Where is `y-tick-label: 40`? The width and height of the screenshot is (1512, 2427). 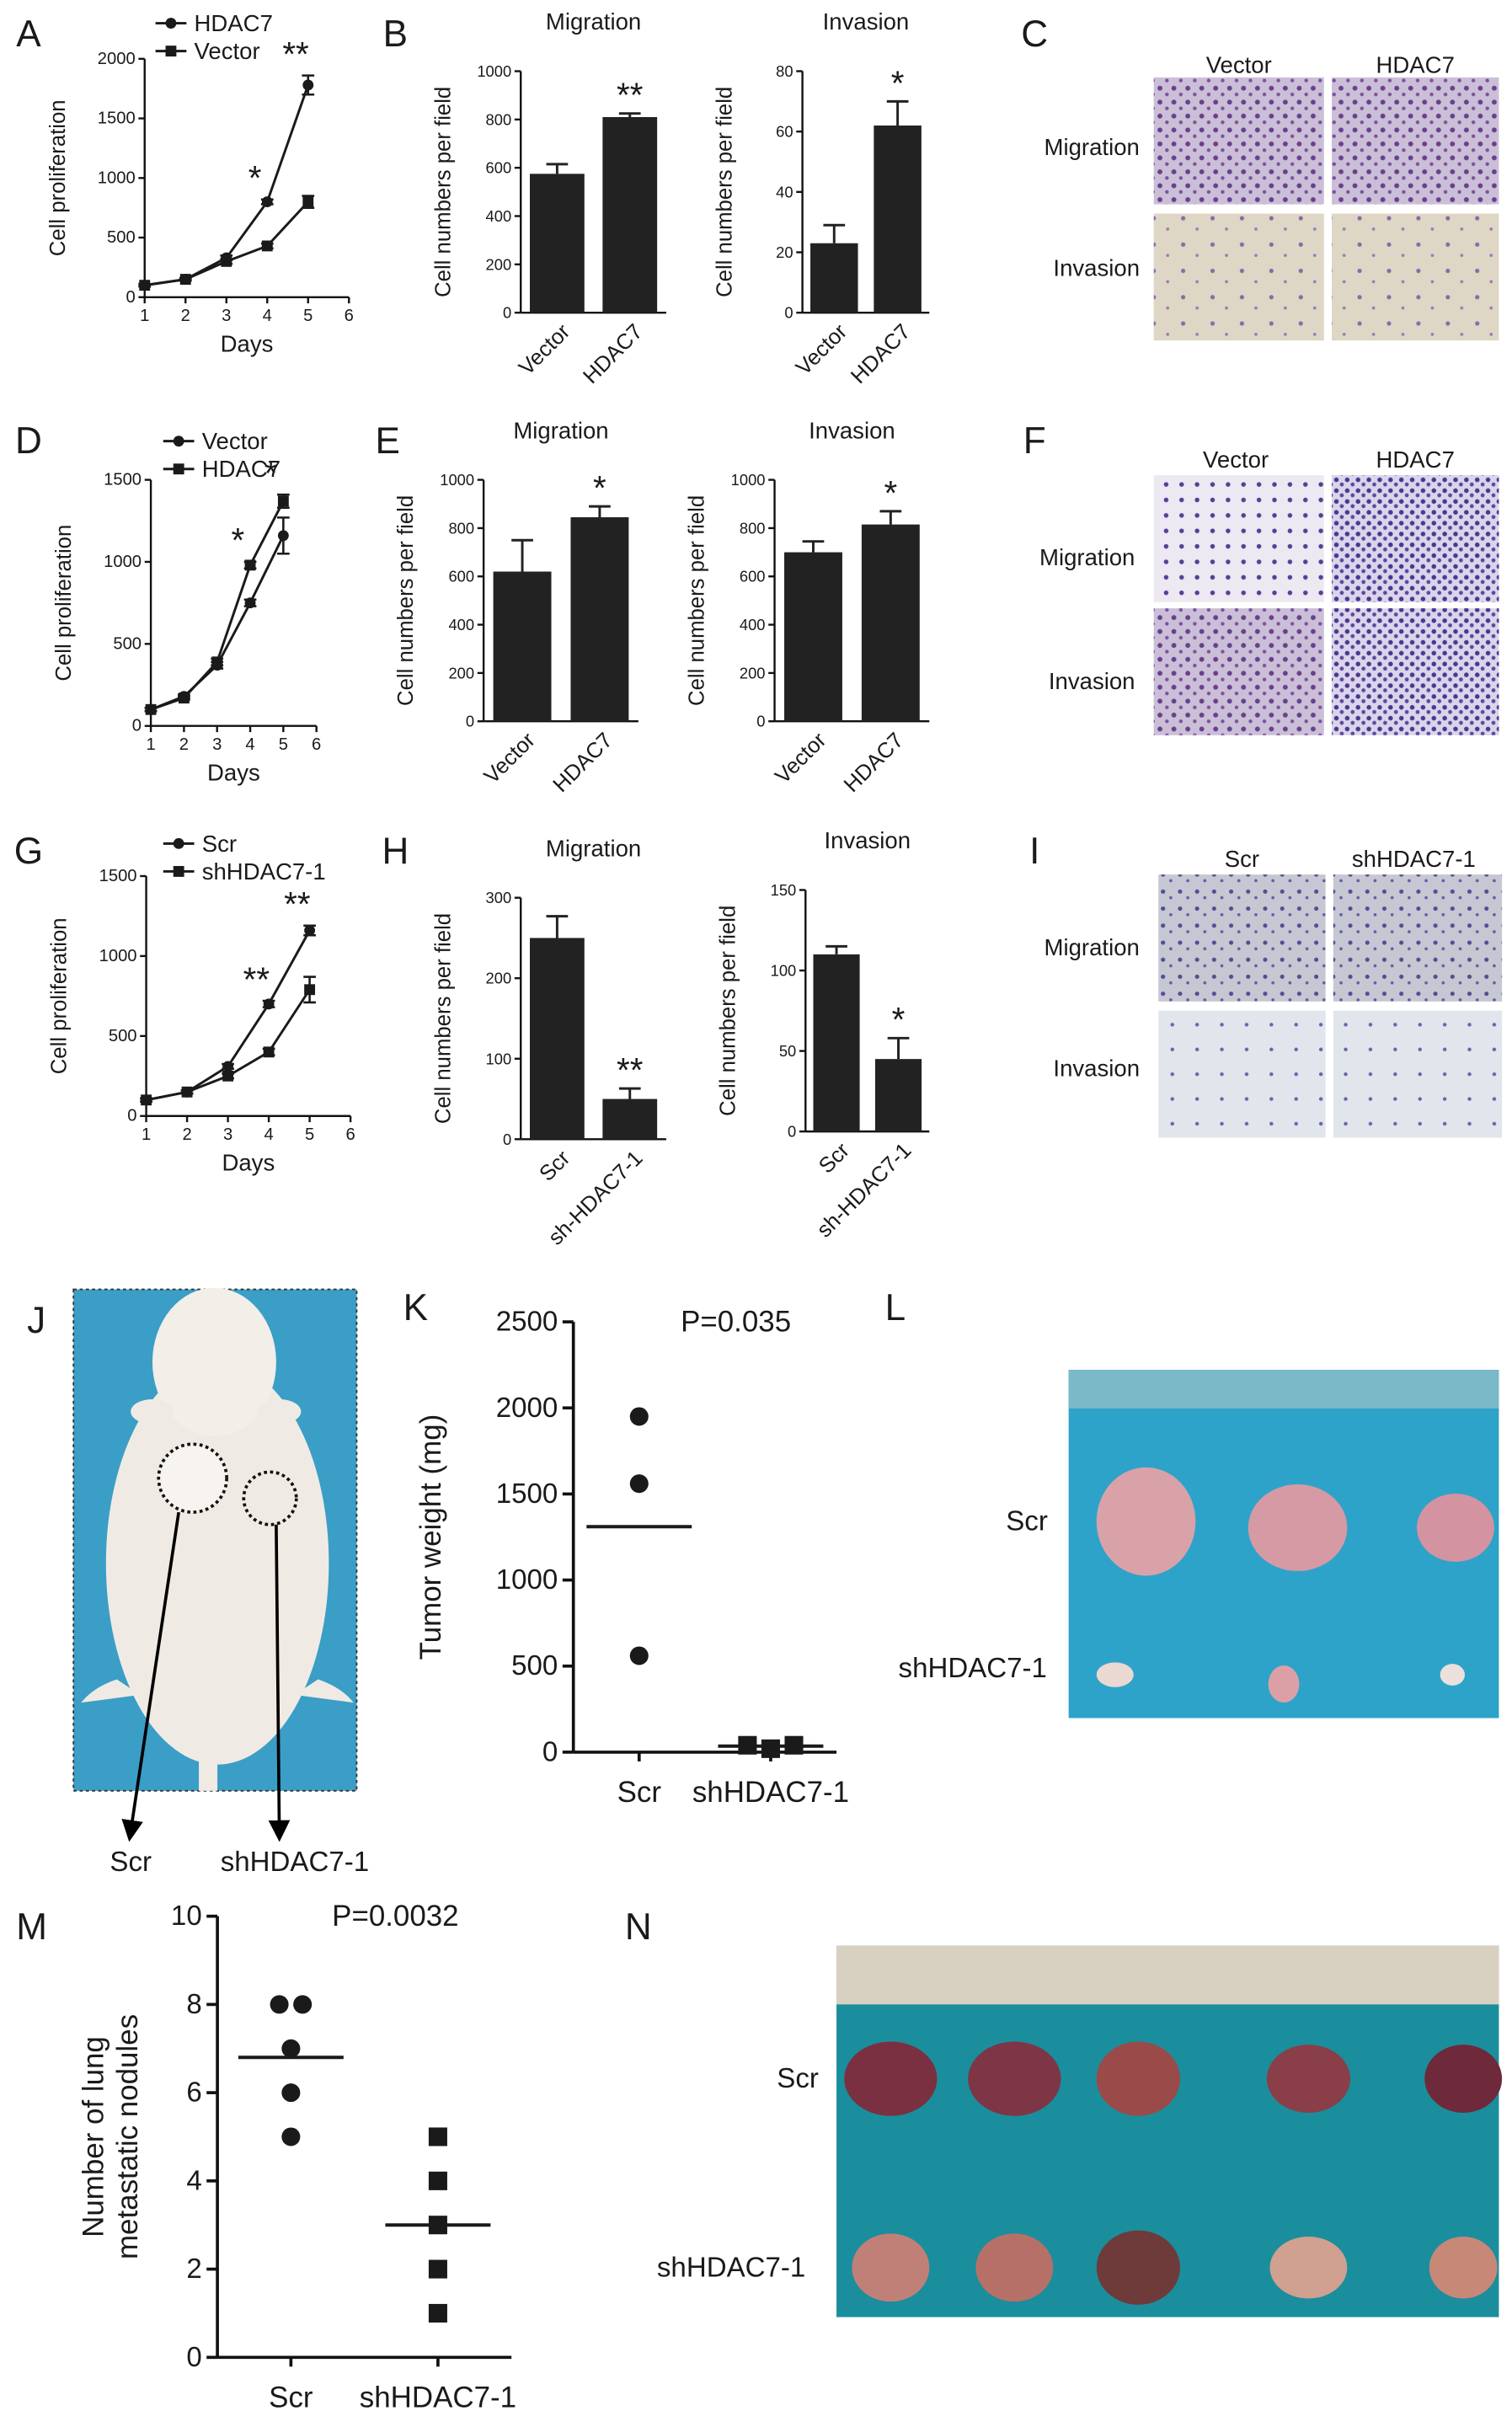 y-tick-label: 40 is located at coordinates (784, 191).